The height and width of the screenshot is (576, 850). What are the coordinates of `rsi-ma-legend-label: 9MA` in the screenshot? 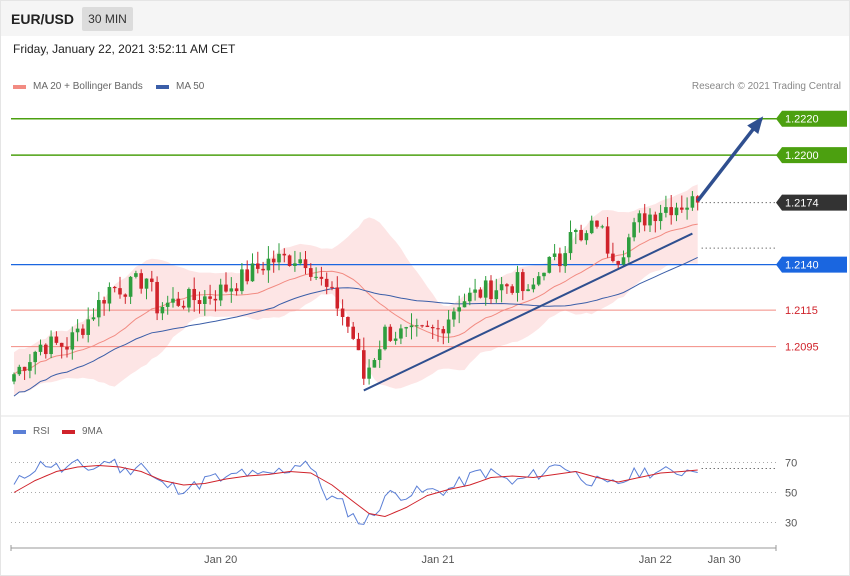 It's located at (92, 431).